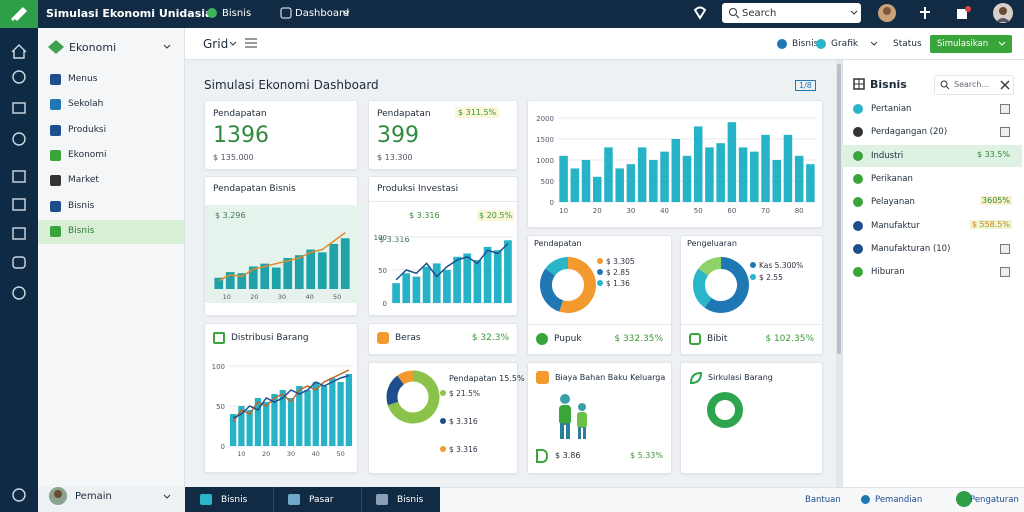 This screenshot has height=512, width=1024. What do you see at coordinates (821, 44) in the screenshot?
I see `dot-icon` at bounding box center [821, 44].